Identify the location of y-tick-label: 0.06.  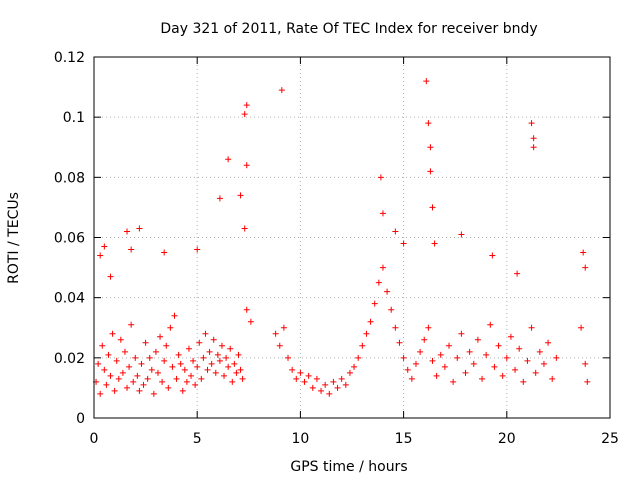
(69, 239).